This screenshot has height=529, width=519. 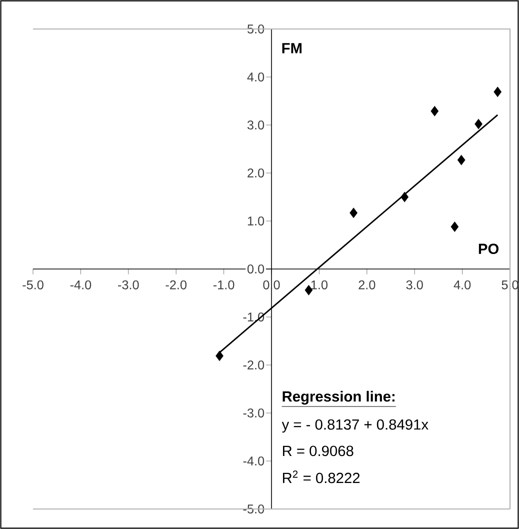 What do you see at coordinates (255, 269) in the screenshot?
I see `y-tick-label: 0.0` at bounding box center [255, 269].